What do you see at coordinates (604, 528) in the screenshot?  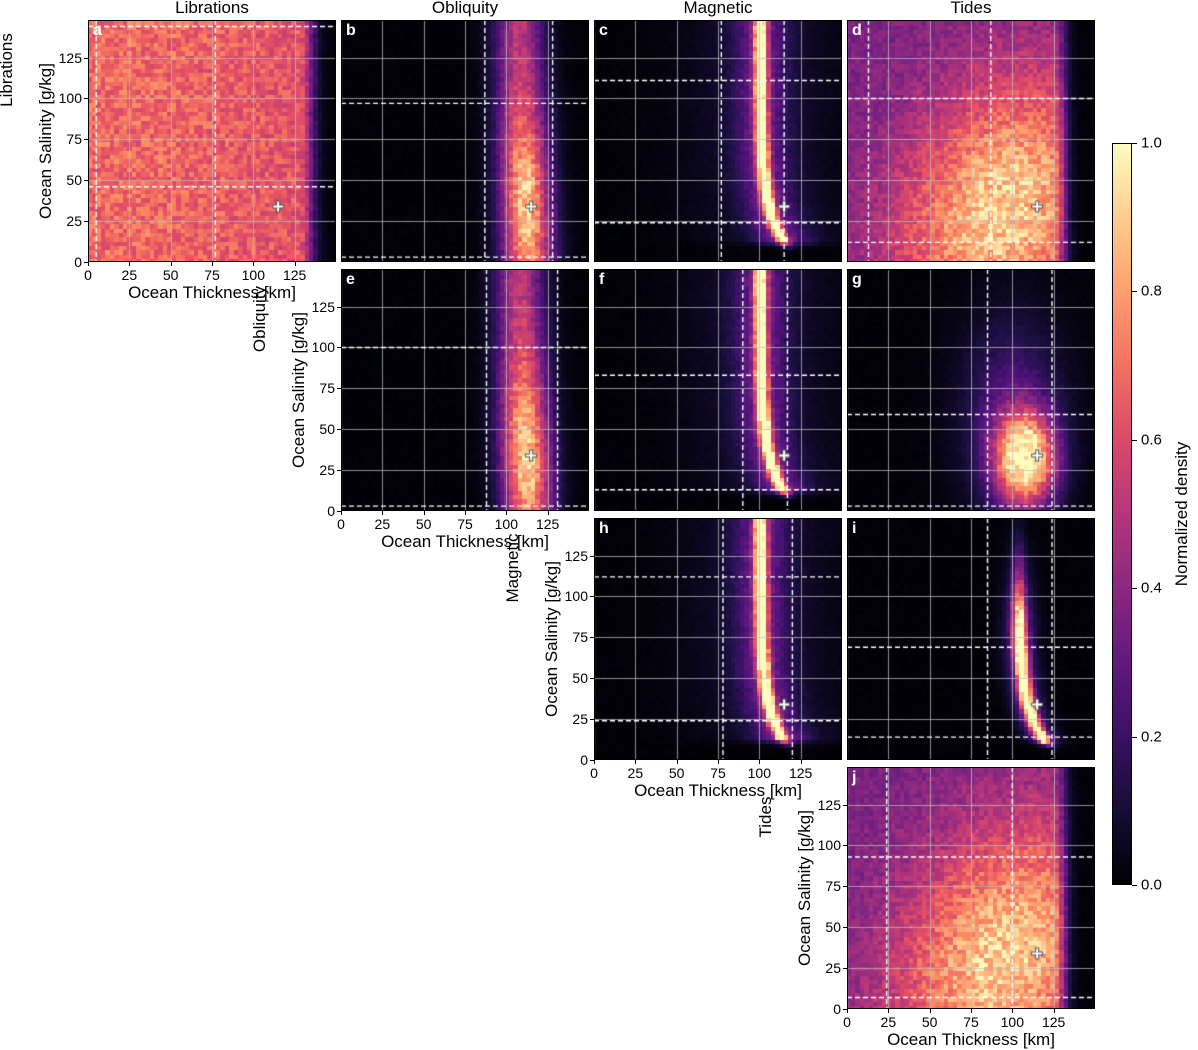 I see `panel-letter-h: h` at bounding box center [604, 528].